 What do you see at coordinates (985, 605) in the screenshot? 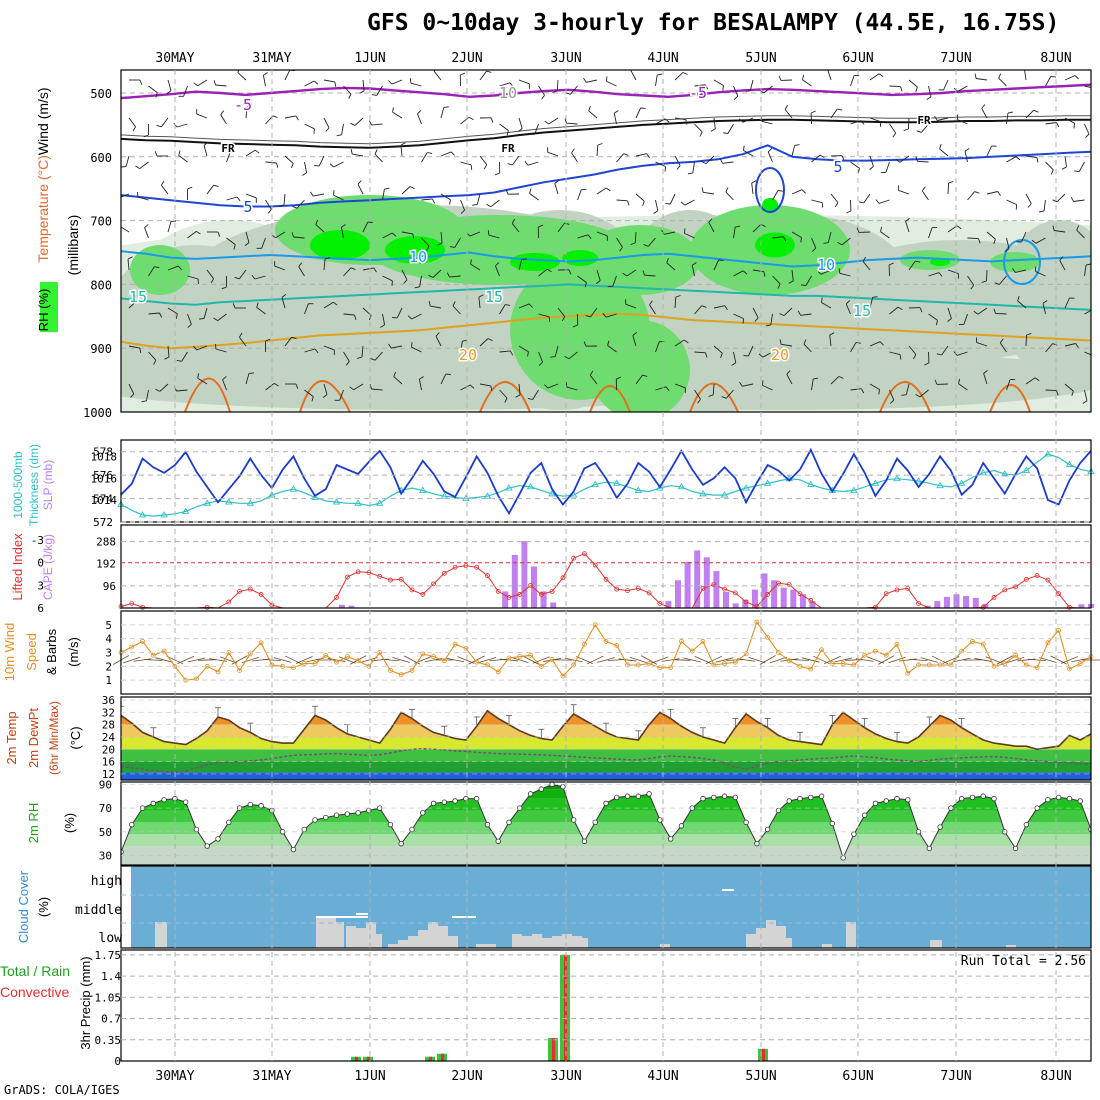
I see `cape-bar` at bounding box center [985, 605].